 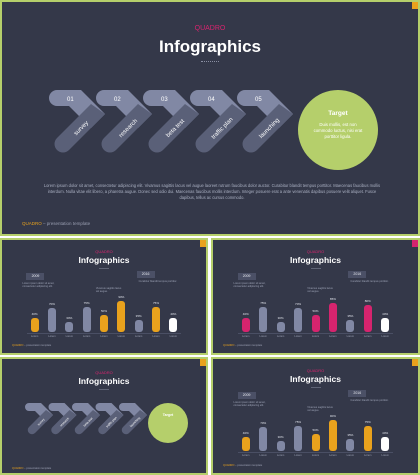 I want to click on footer-brand: QUADRO, so click(x=18, y=345).